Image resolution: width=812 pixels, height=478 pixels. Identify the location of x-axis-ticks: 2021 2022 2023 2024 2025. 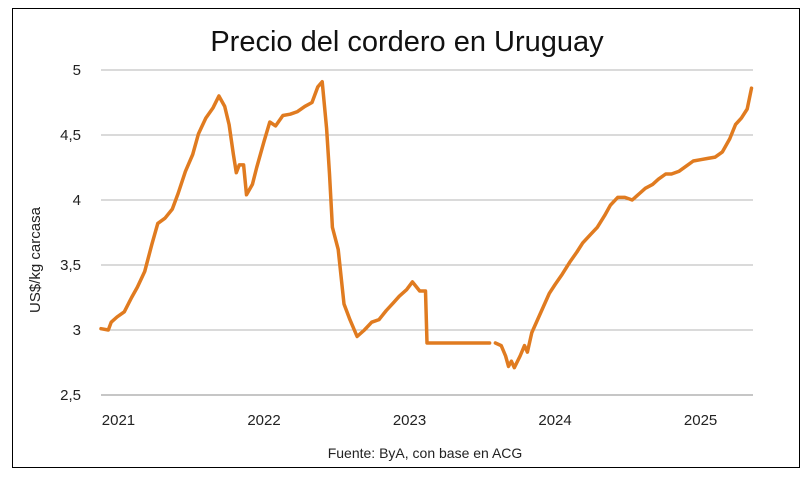
(410, 420).